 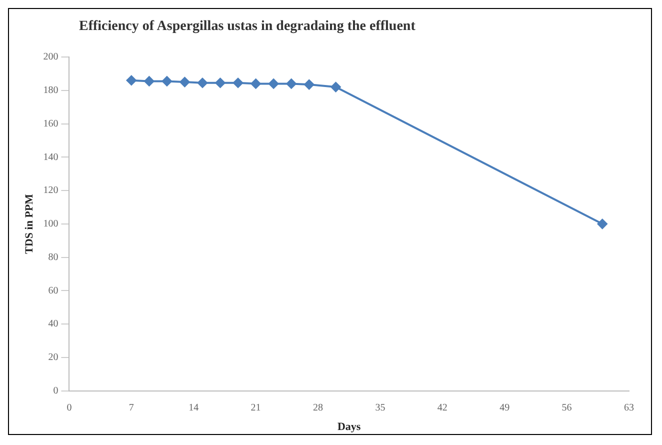 What do you see at coordinates (349, 427) in the screenshot?
I see `x-axis-title: Days` at bounding box center [349, 427].